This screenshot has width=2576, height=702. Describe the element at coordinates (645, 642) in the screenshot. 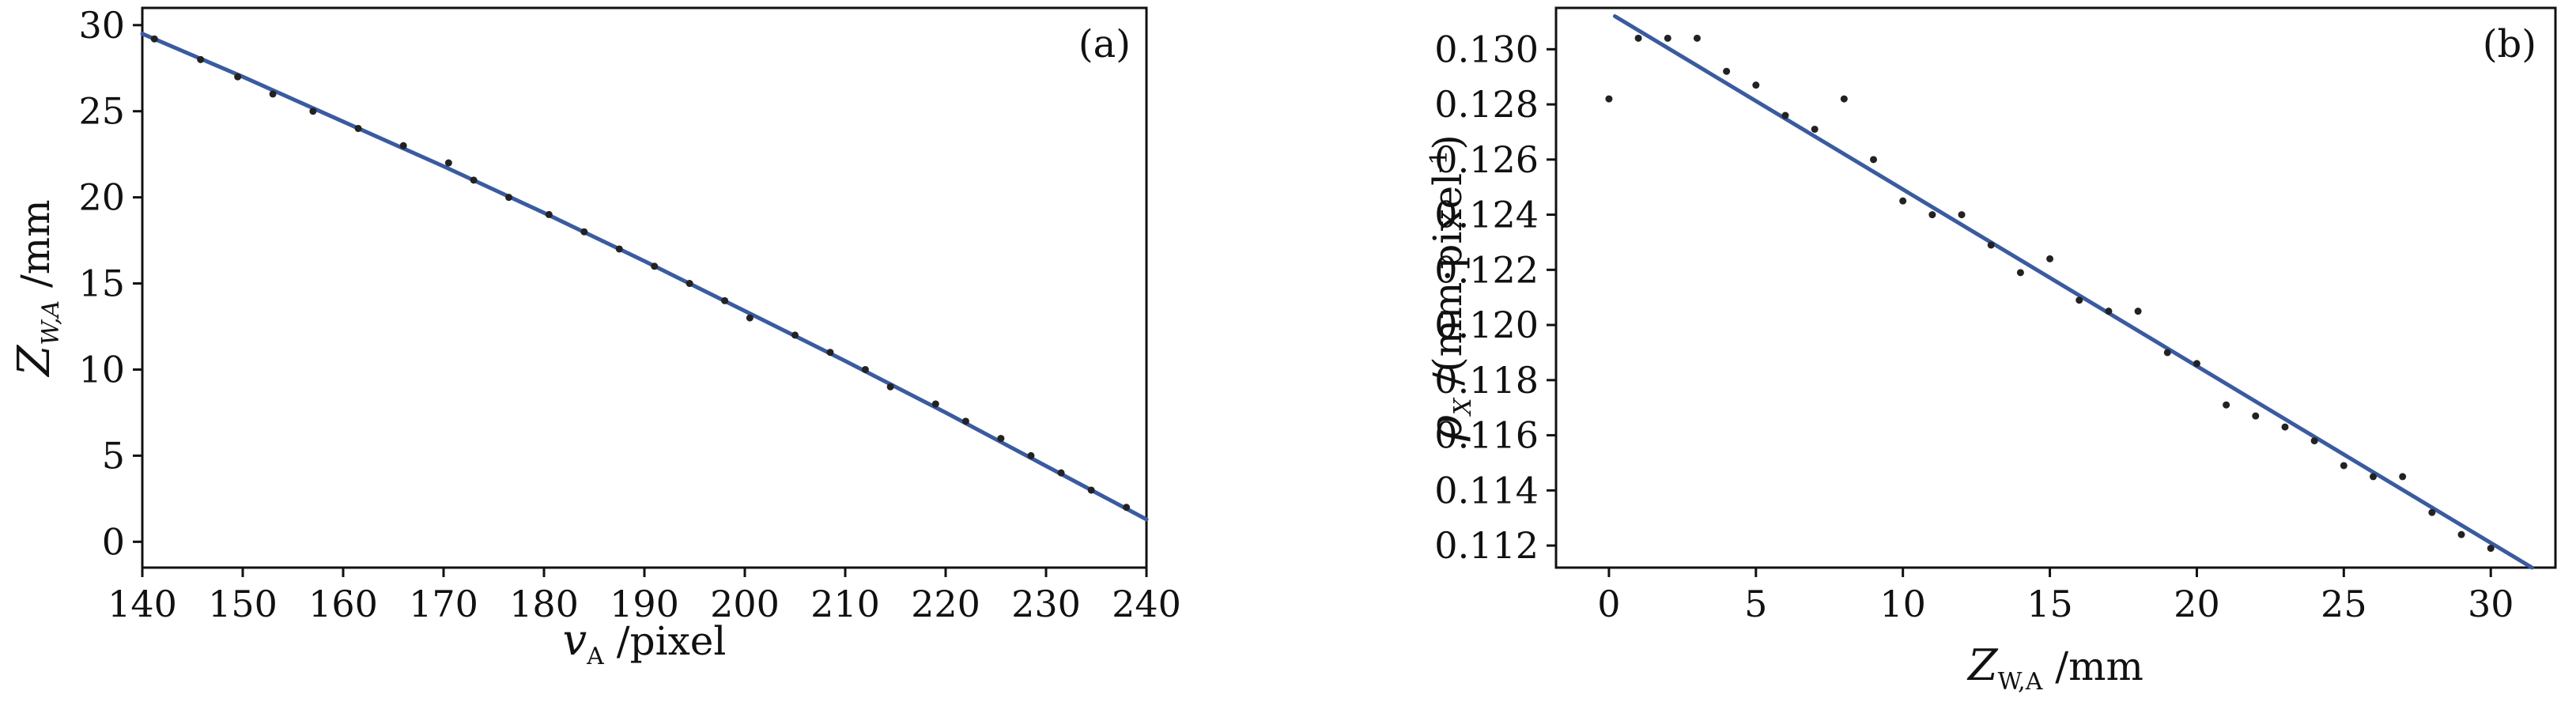

I see `x-axis-label-a: vA /pixel` at that location.